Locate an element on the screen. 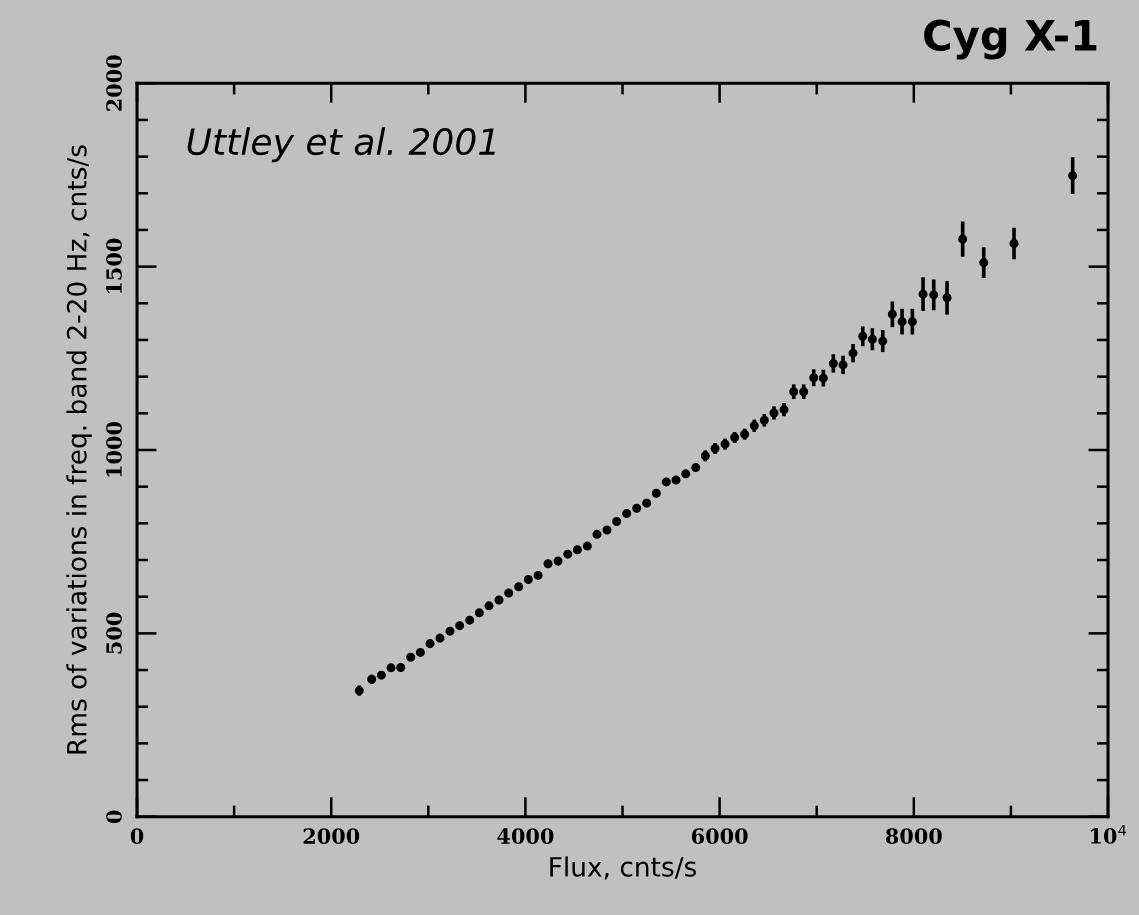 This screenshot has width=1139, height=915. y-tick-label: 0 is located at coordinates (114, 816).